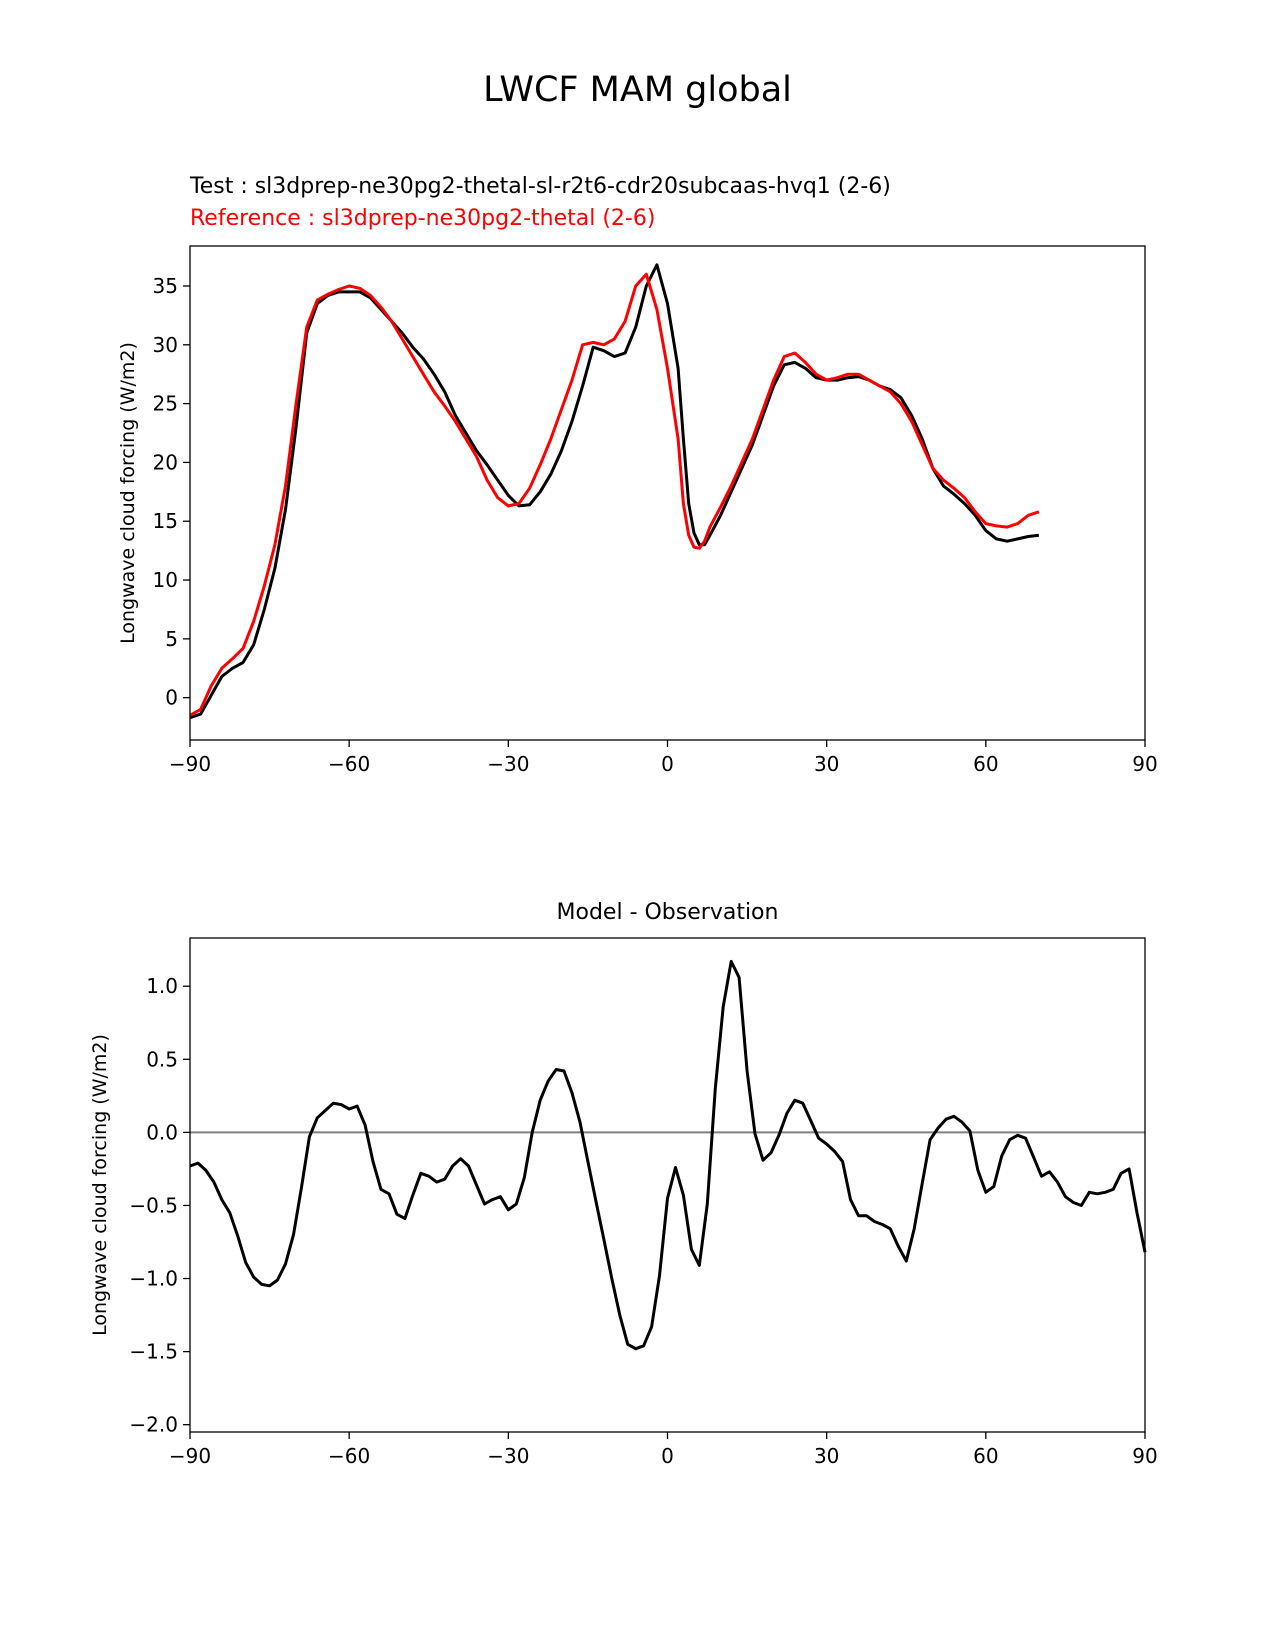 The image size is (1275, 1650). Describe the element at coordinates (153, 1425) in the screenshot. I see `chart-1-y-tick-label: −2.0` at that location.